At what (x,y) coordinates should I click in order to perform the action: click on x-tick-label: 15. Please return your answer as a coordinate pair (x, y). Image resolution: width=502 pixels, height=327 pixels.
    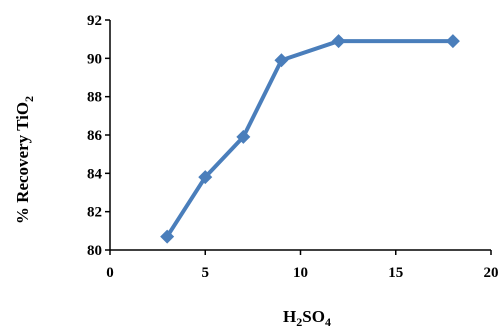
    Looking at the image, I should click on (395, 273).